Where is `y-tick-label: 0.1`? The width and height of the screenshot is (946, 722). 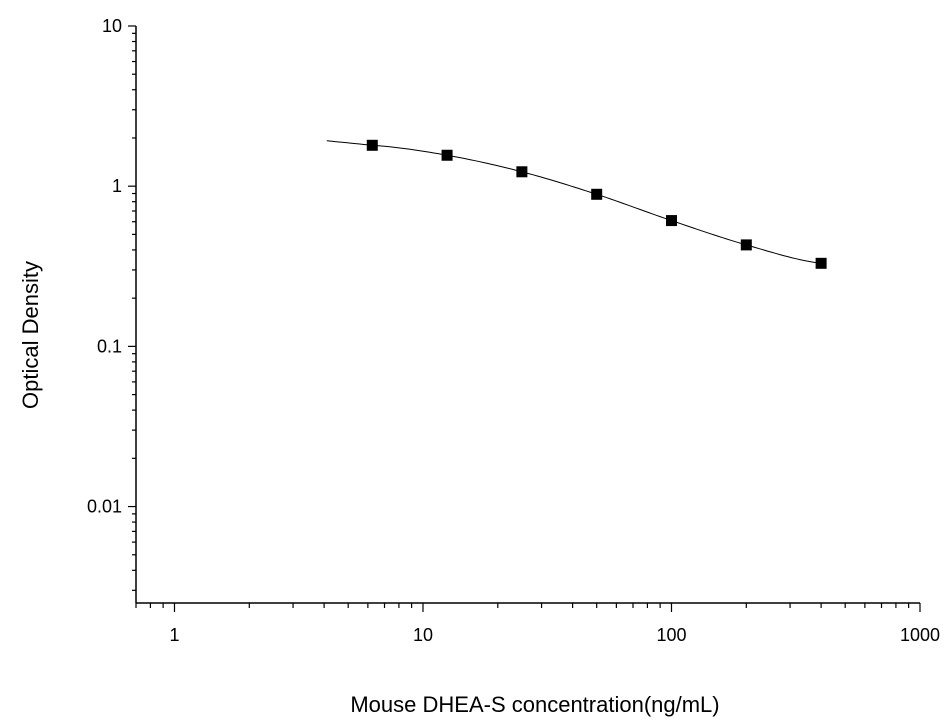
y-tick-label: 0.1 is located at coordinates (109, 346).